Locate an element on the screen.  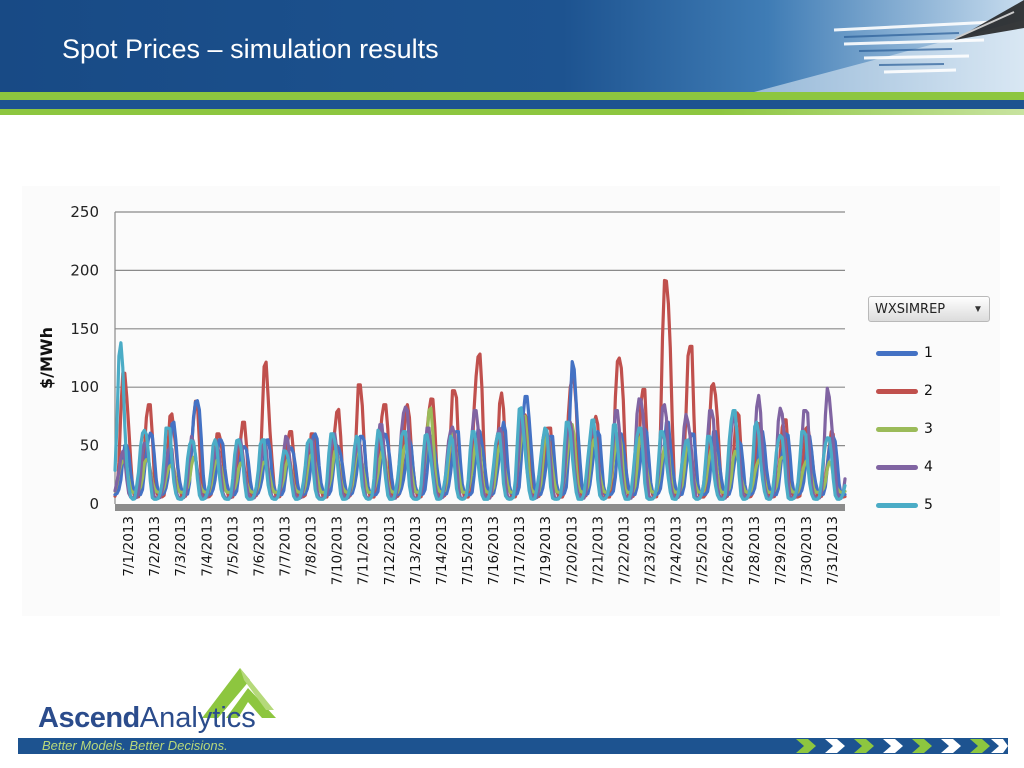
header-stripe-green-lower is located at coordinates (512, 112).